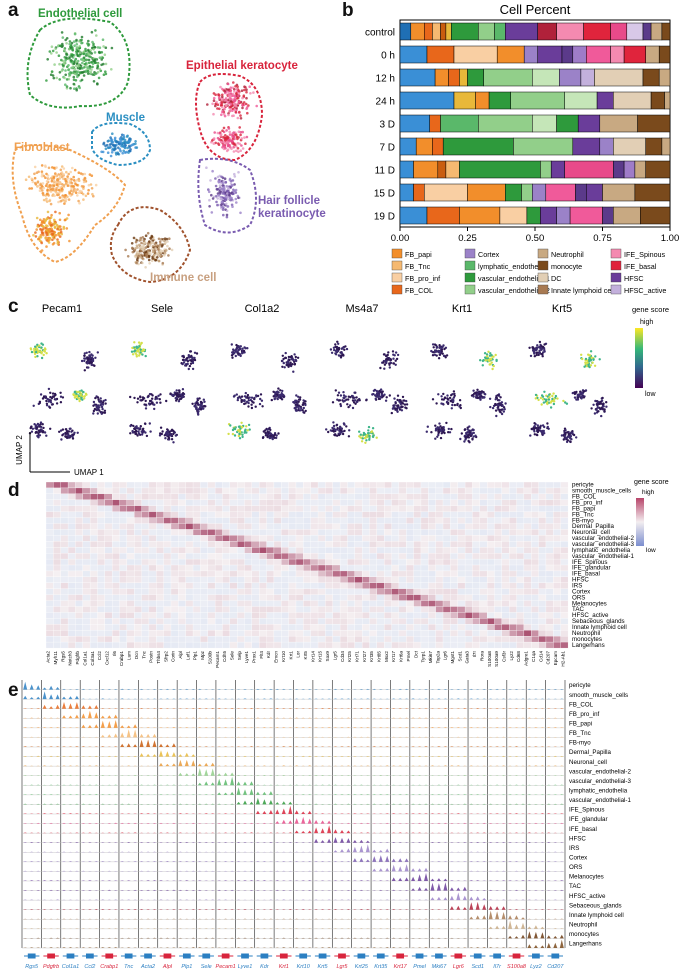 The image size is (685, 971). What do you see at coordinates (262, 309) in the screenshot?
I see `gene-title: Col1a2` at bounding box center [262, 309].